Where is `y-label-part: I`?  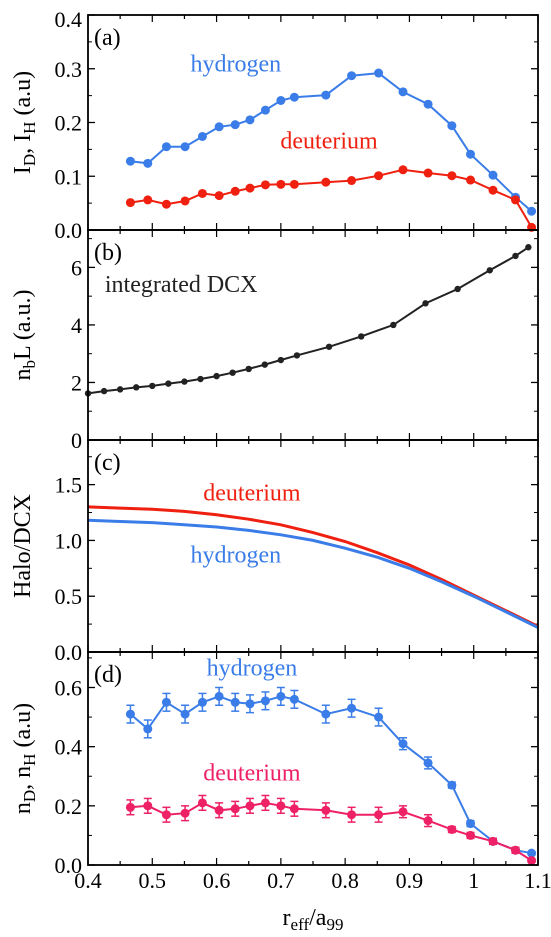
y-label-part: I is located at coordinates (23, 170).